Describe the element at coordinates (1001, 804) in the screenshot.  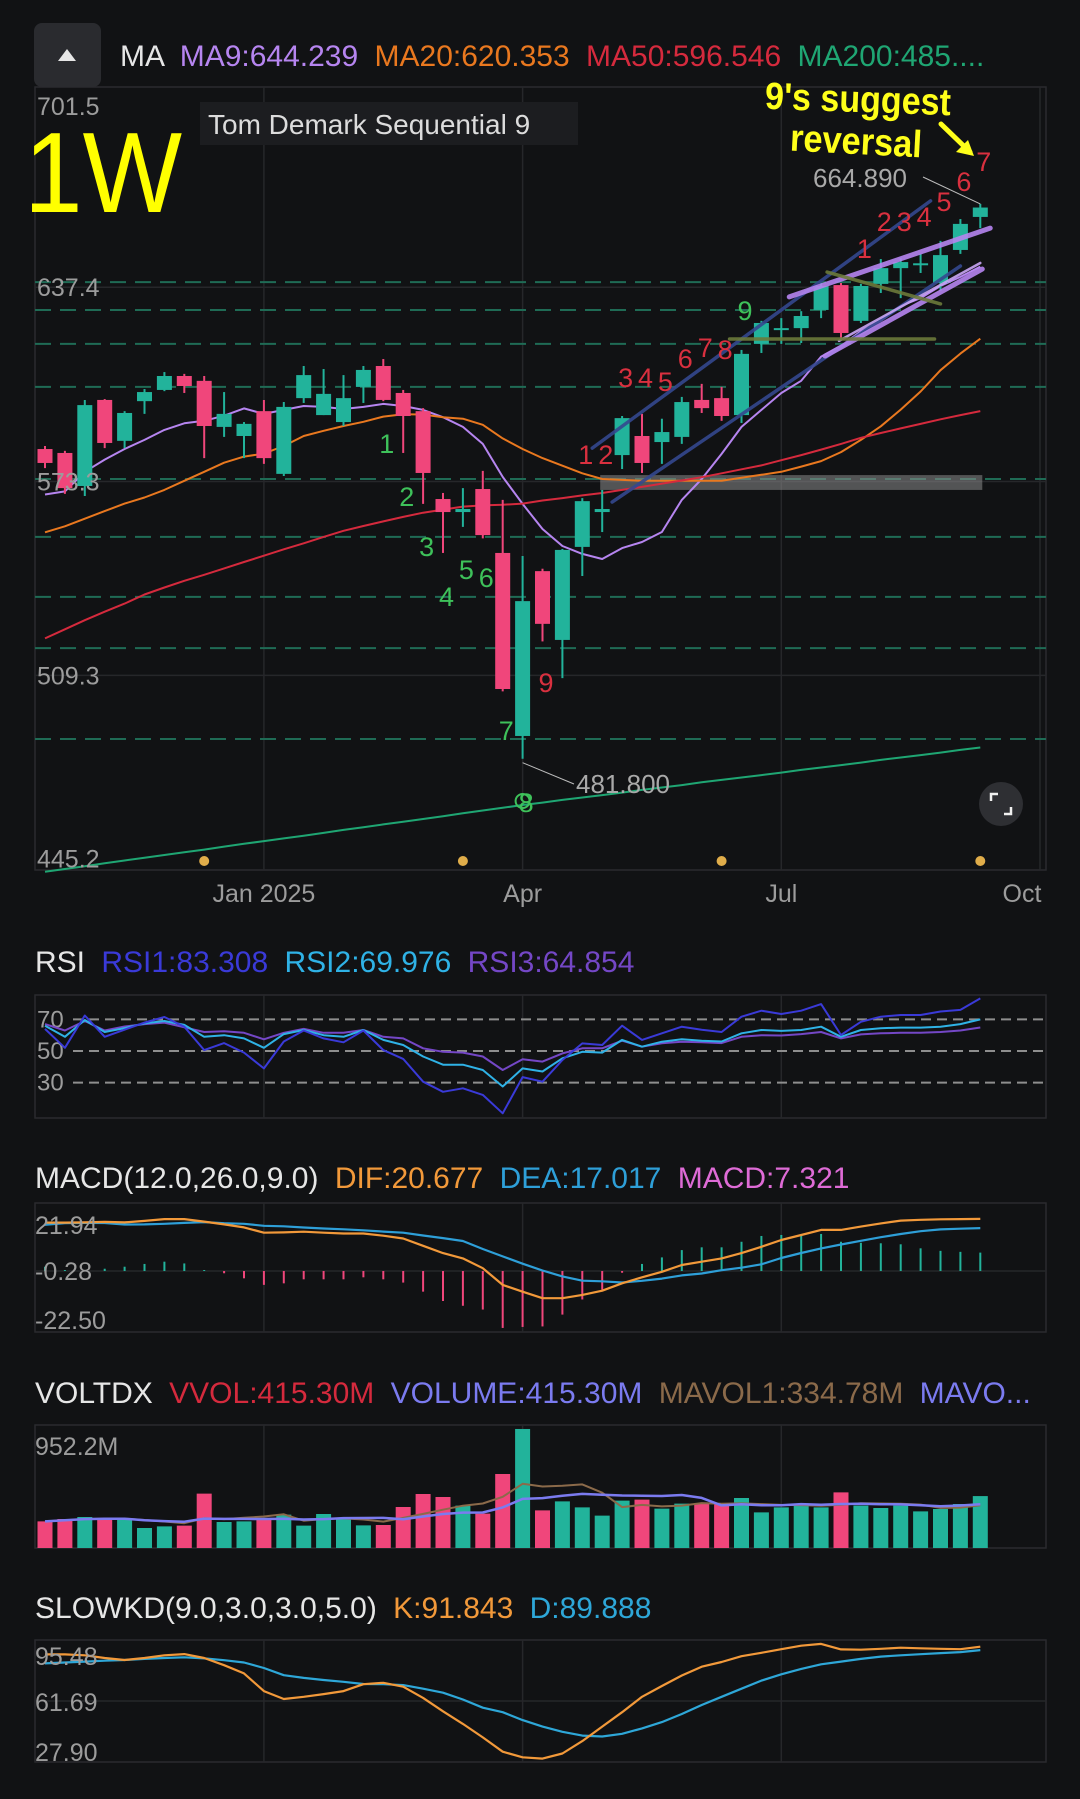
I see `fullscreen-button` at that location.